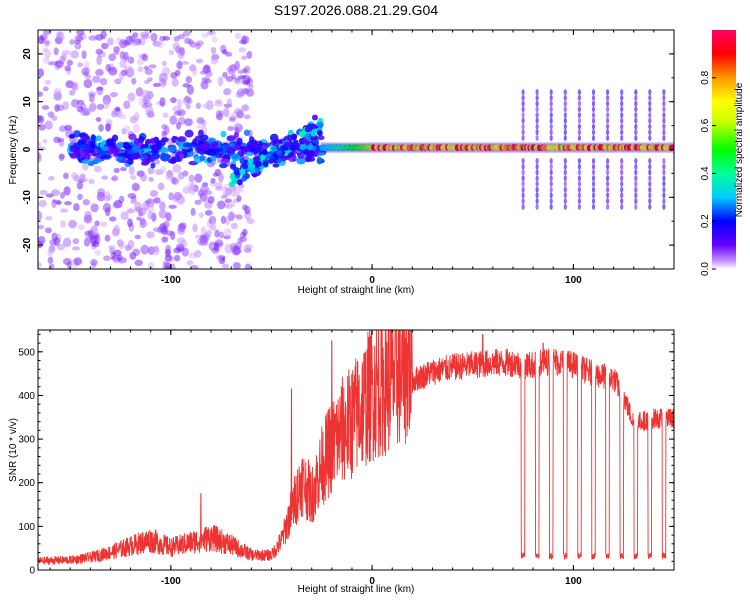 This screenshot has width=750, height=600. Describe the element at coordinates (26, 440) in the screenshot. I see `y-tick-label: 300` at that location.